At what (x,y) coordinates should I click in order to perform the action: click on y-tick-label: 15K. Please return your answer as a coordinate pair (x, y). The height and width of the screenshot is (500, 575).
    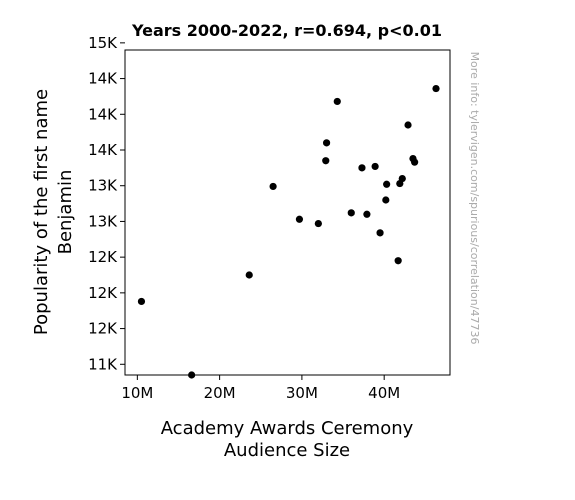
    Looking at the image, I should click on (103, 43).